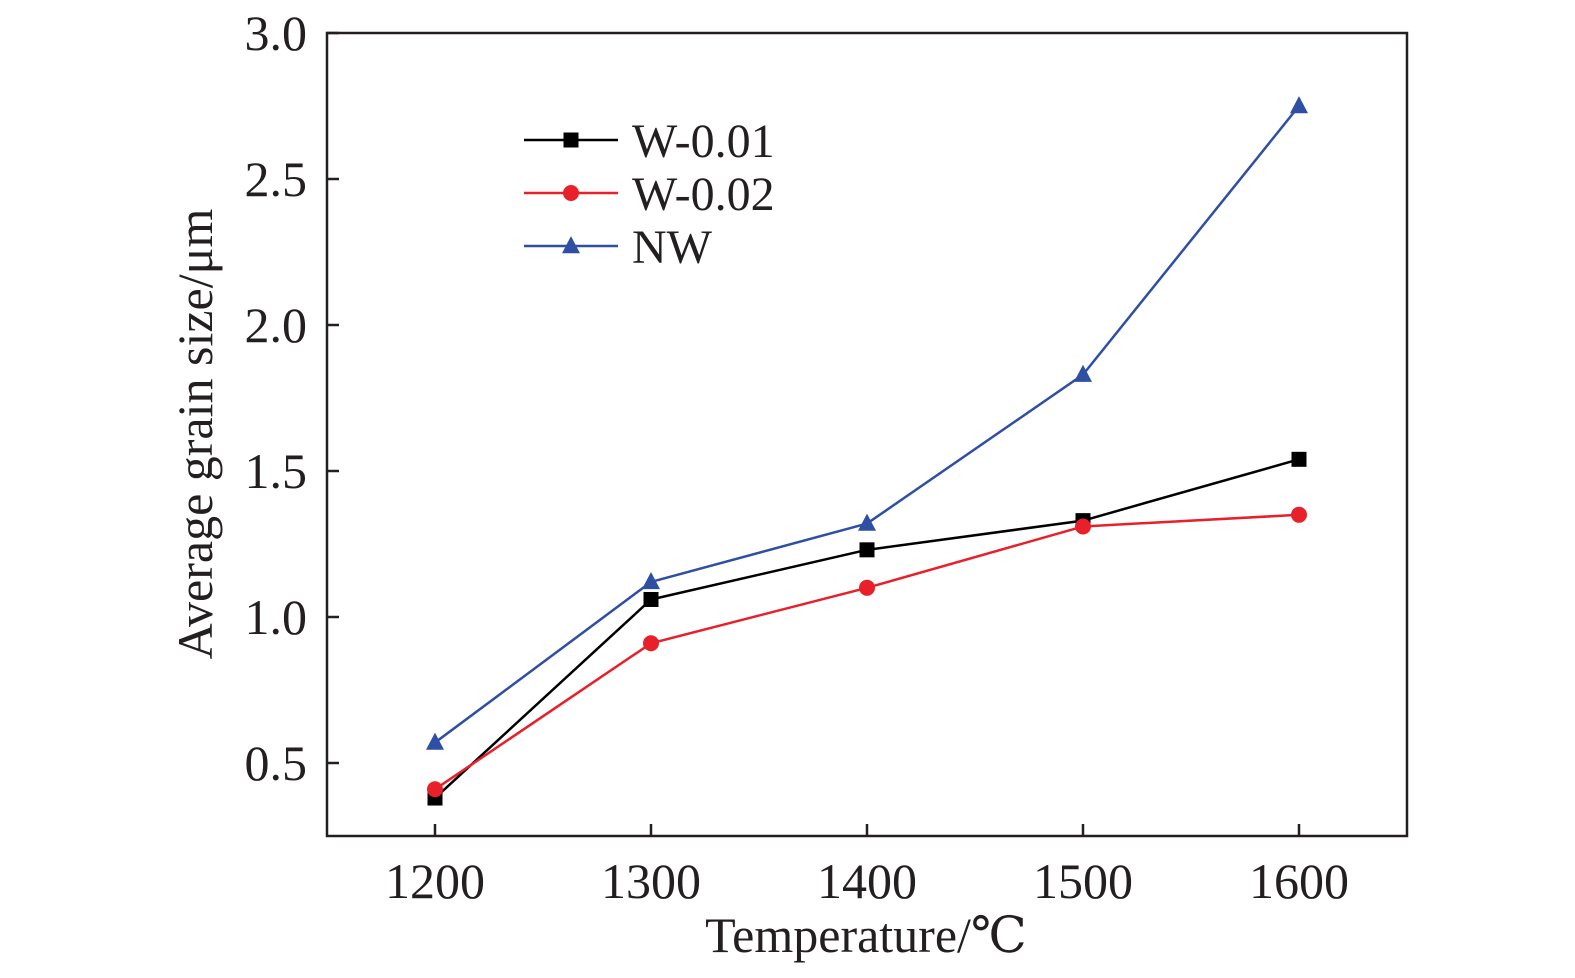 The image size is (1575, 978). Describe the element at coordinates (866, 935) in the screenshot. I see `x-axis-title: Temperature/℃` at that location.